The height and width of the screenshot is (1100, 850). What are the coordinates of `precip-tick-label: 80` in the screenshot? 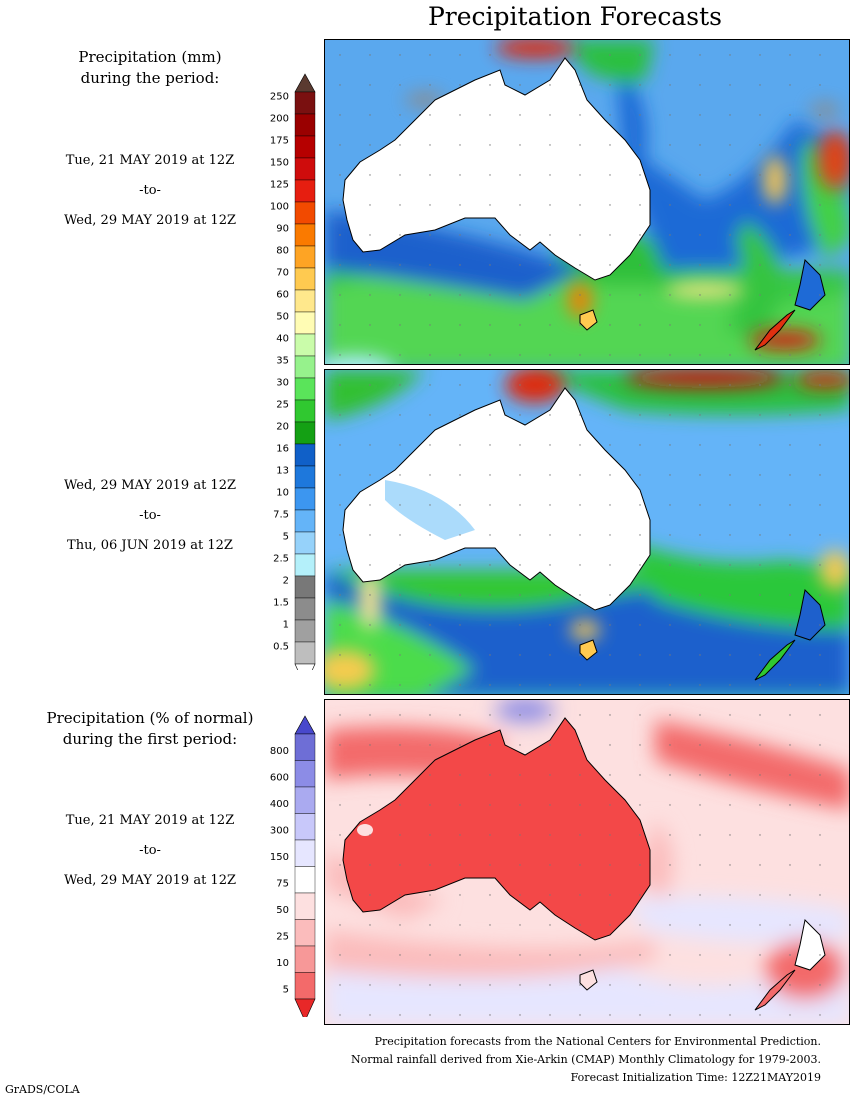 It's located at (282, 251).